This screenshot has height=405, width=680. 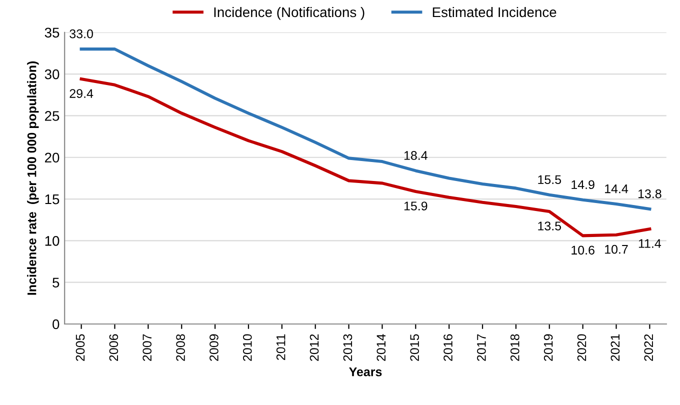 What do you see at coordinates (365, 372) in the screenshot?
I see `x-axis-title: Years` at bounding box center [365, 372].